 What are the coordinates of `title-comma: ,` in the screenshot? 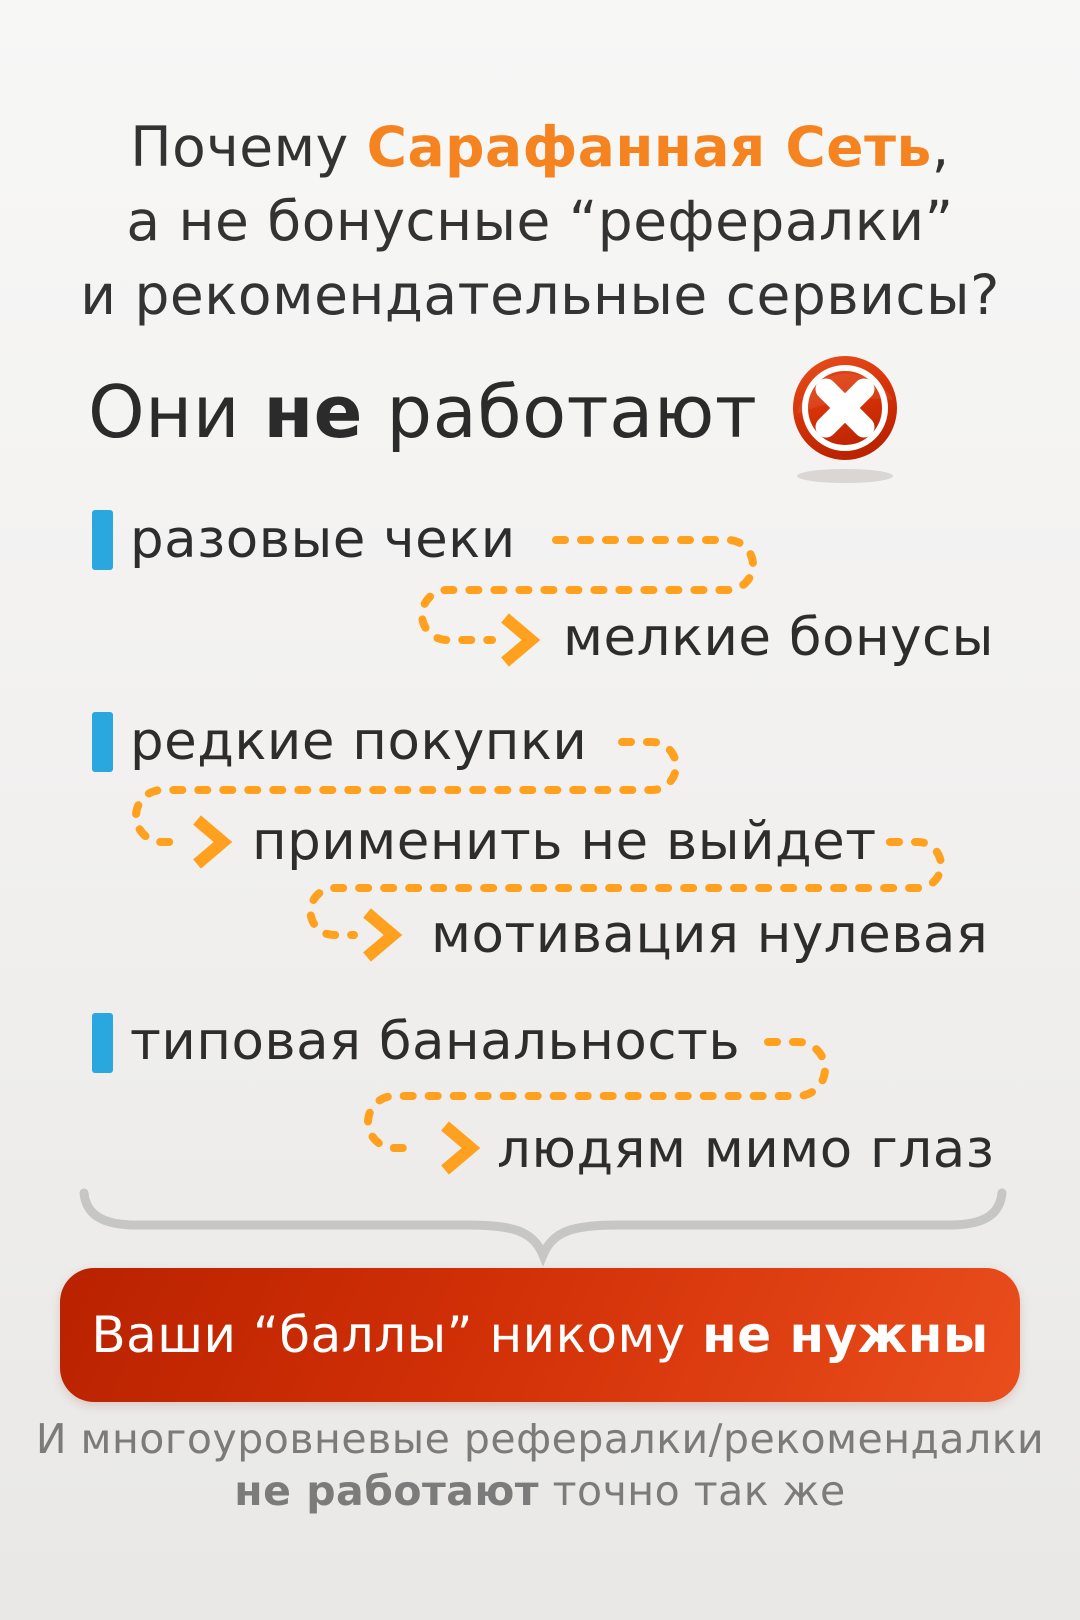 It's located at (940, 147).